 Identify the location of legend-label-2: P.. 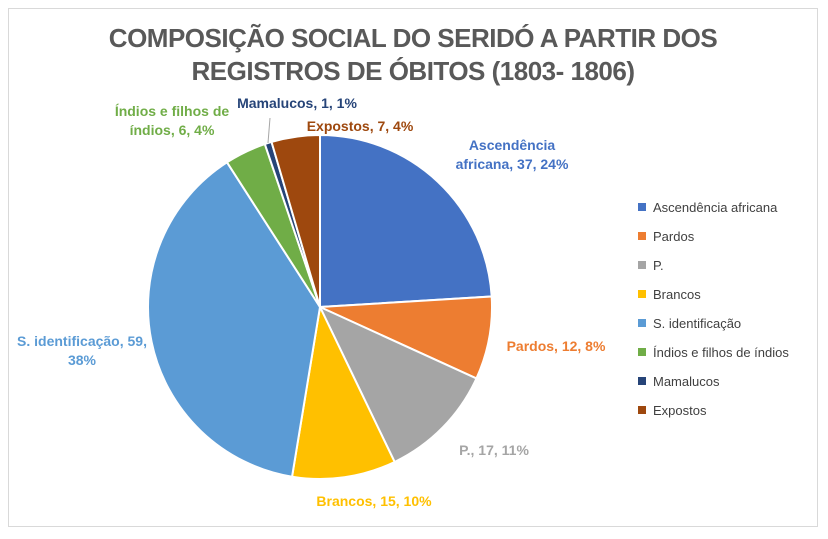
(658, 265).